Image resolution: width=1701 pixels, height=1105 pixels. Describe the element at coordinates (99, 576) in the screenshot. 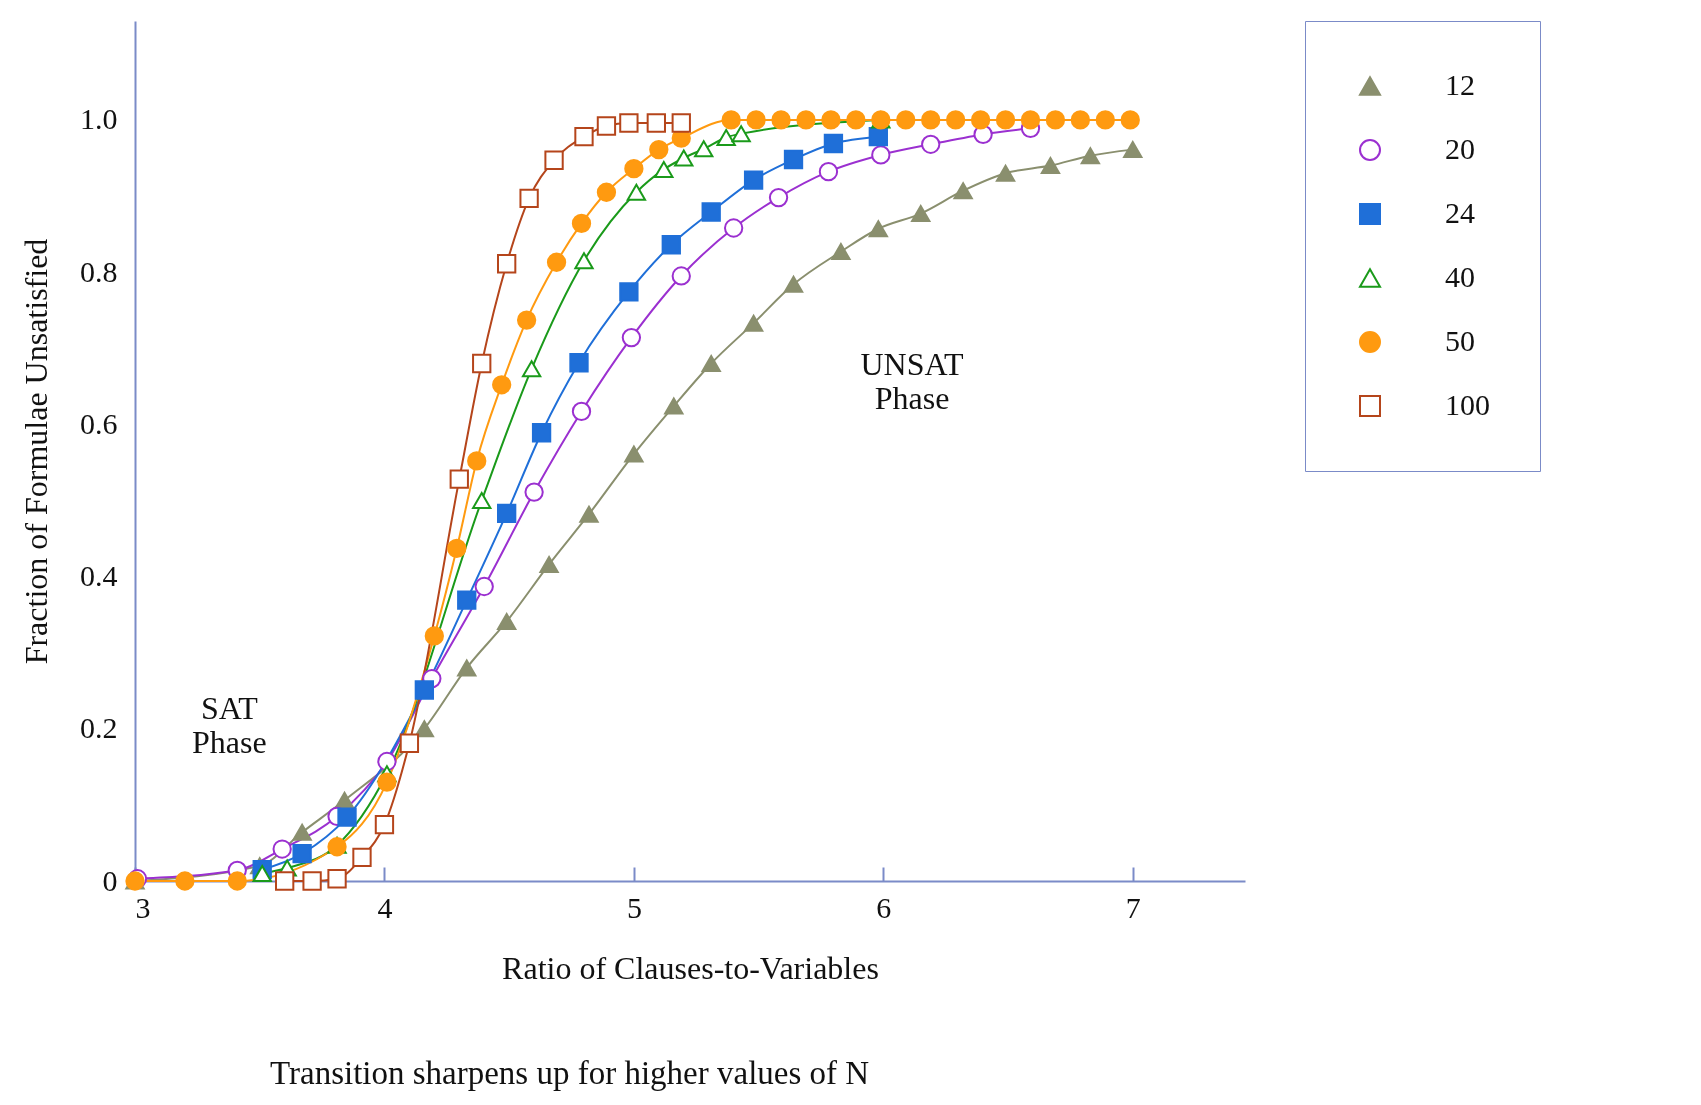

I see `y-tick-label: 0.4` at that location.